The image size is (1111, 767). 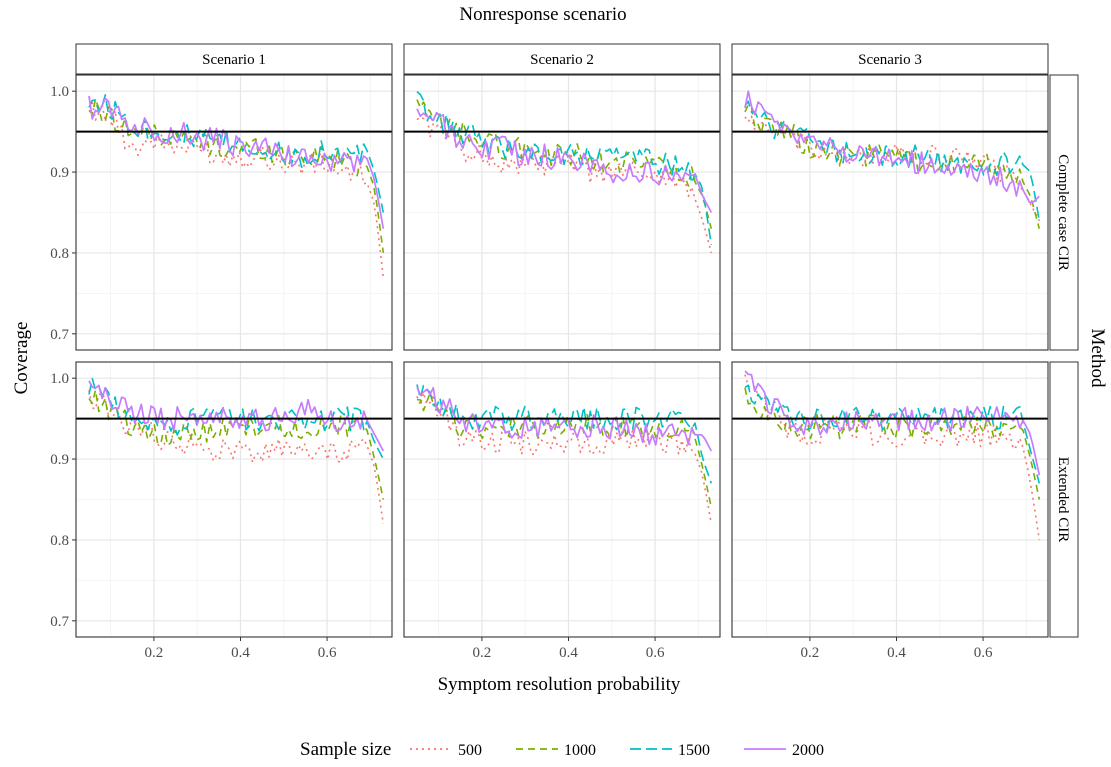 I want to click on facet-panel: 0.7 0.8 0.9 1.0 0.2 0.4 0.6, so click(x=221, y=511).